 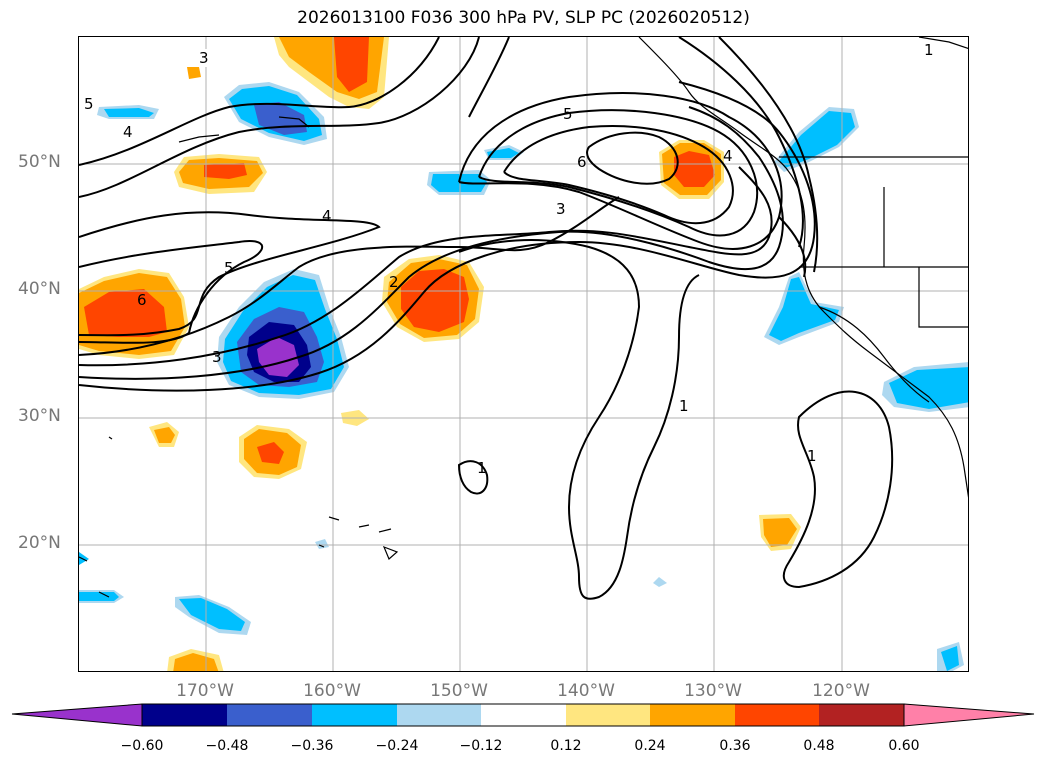 What do you see at coordinates (397, 746) in the screenshot?
I see `colorbar-tick: −0.24` at bounding box center [397, 746].